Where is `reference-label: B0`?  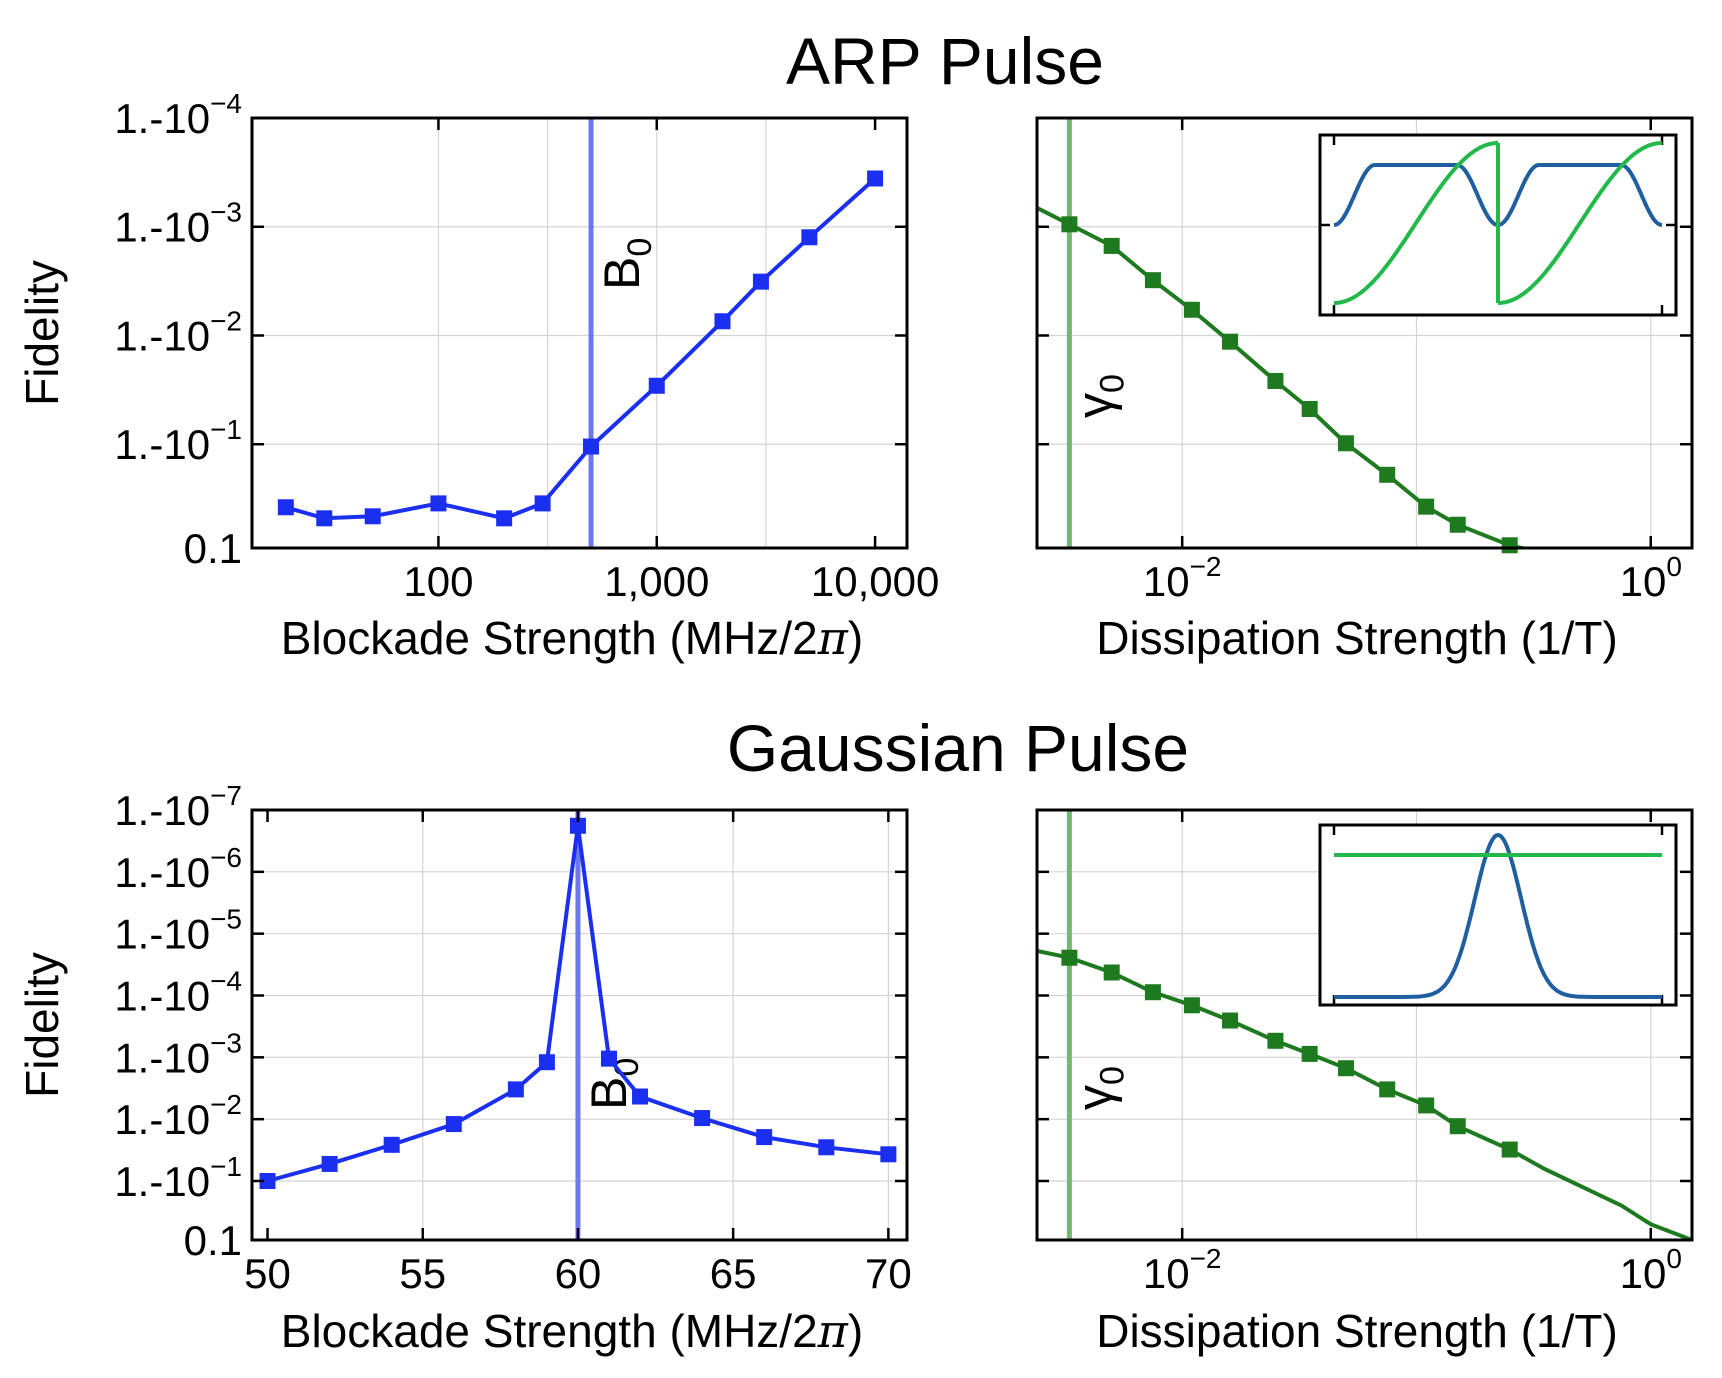 reference-label: B0 is located at coordinates (626, 264).